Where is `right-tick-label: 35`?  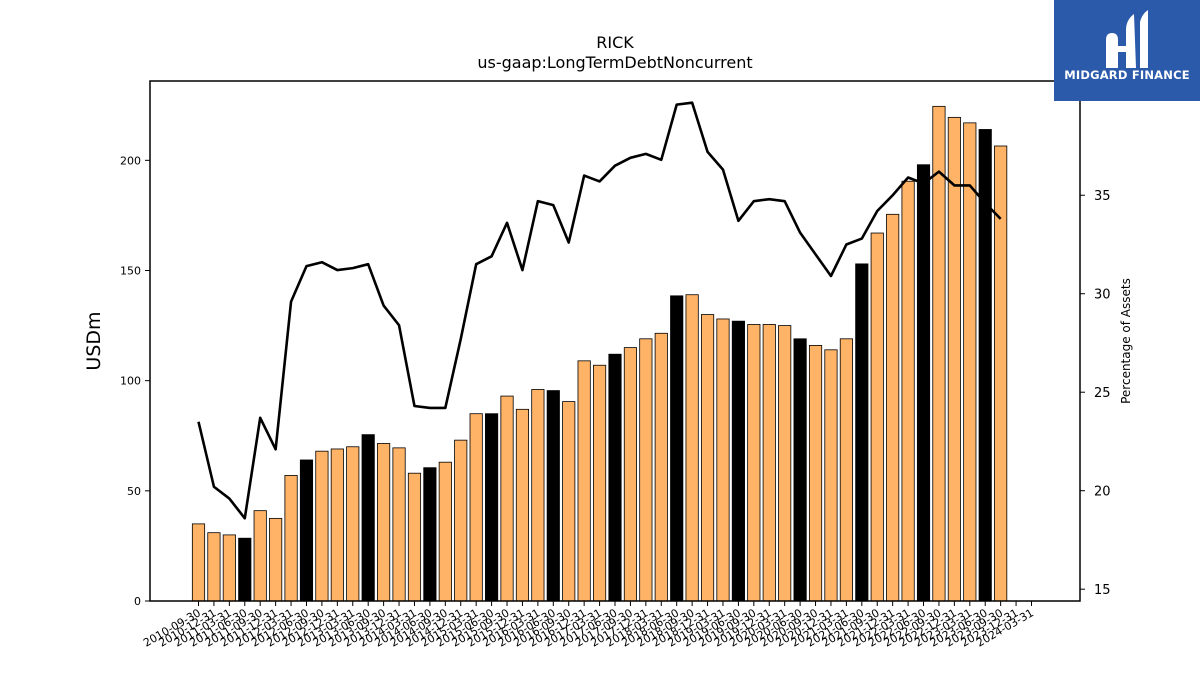 right-tick-label: 35 is located at coordinates (1102, 196).